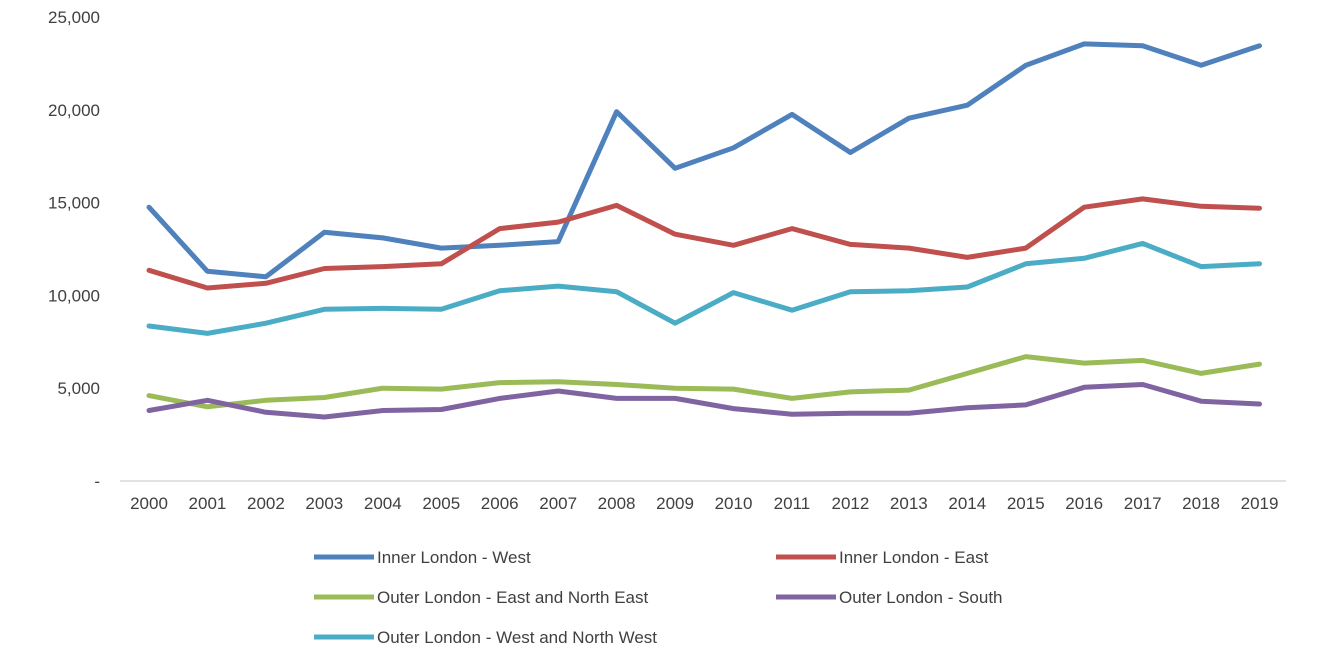  Describe the element at coordinates (1260, 503) in the screenshot. I see `x-tick-label: 2019` at that location.